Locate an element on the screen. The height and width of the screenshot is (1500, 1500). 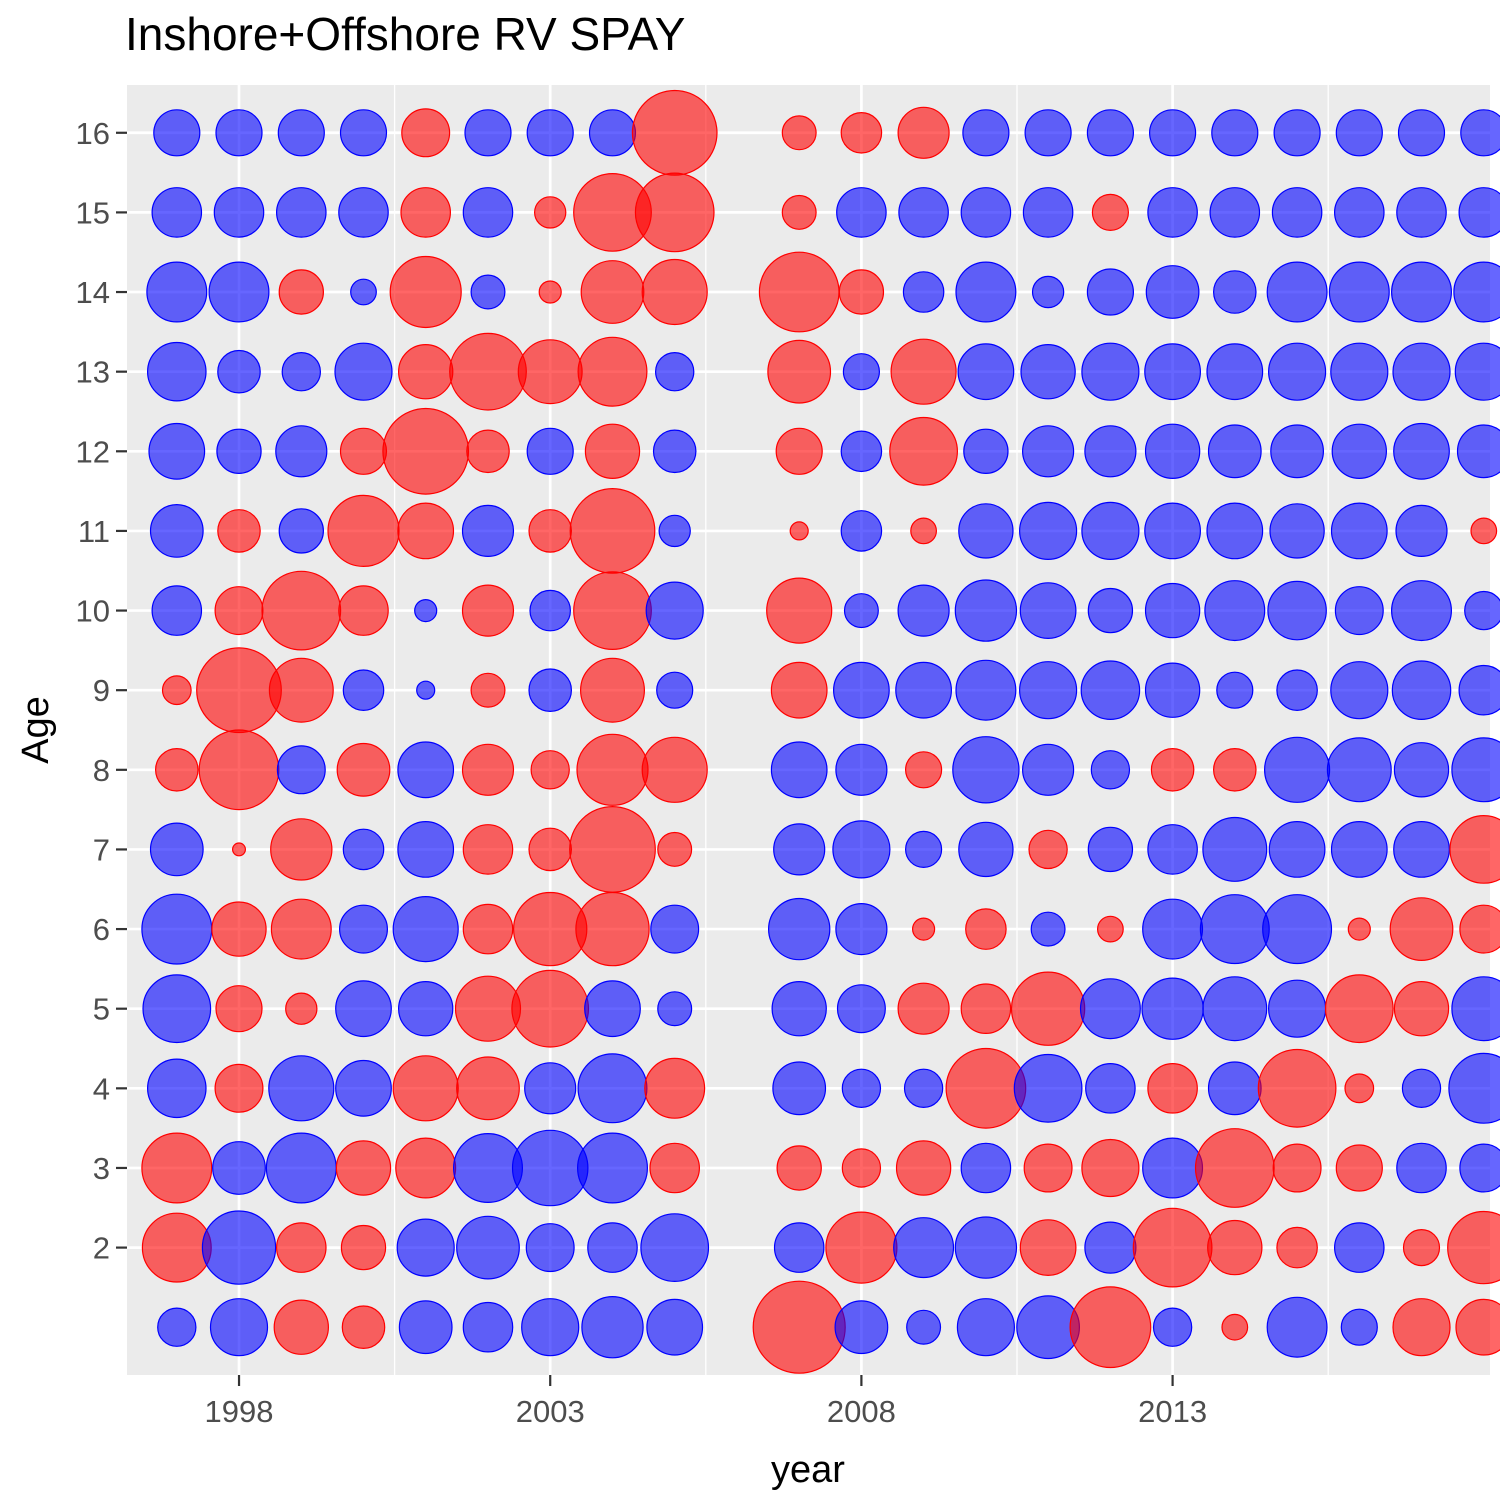
y-tick-label: 10 is located at coordinates (93, 611).